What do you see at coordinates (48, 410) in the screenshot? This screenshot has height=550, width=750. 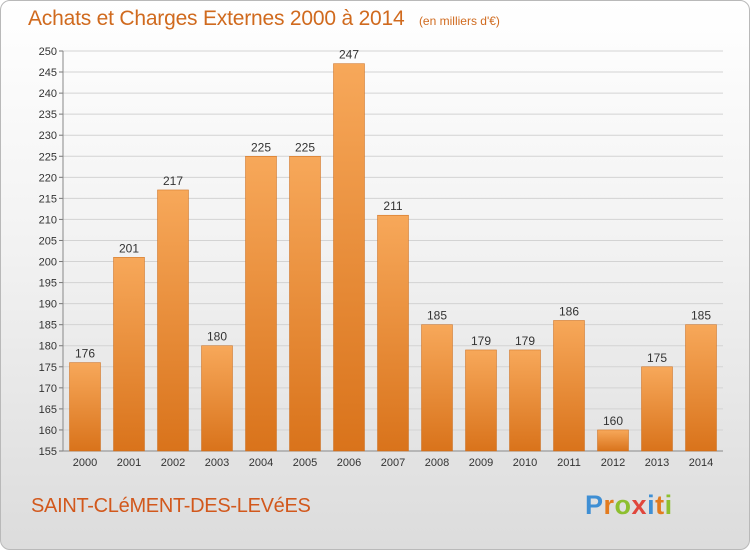 I see `y-tick-label: 165` at bounding box center [48, 410].